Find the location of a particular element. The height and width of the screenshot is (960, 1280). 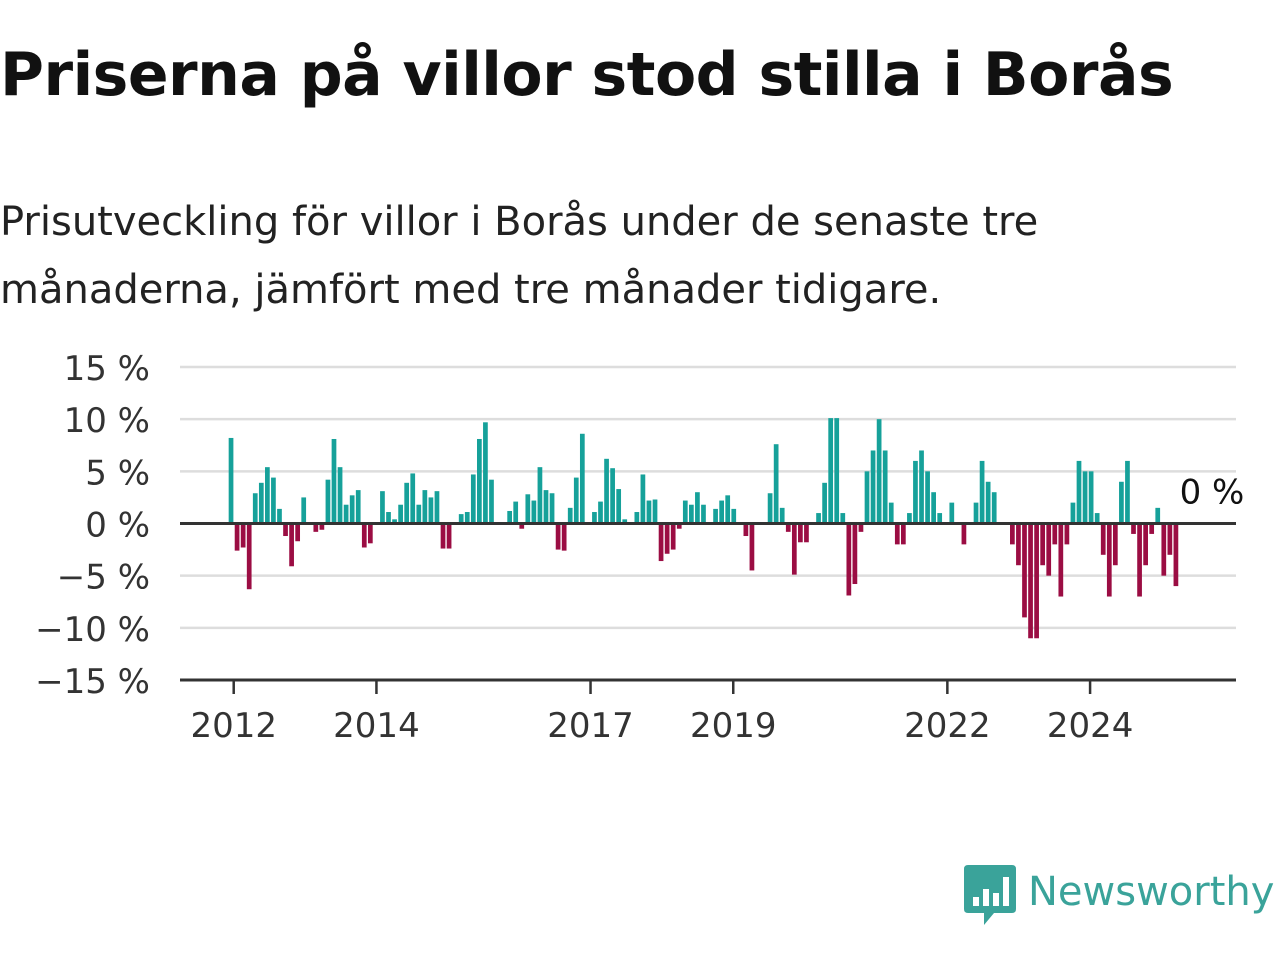

x-tick-label: 2012 is located at coordinates (233, 726).